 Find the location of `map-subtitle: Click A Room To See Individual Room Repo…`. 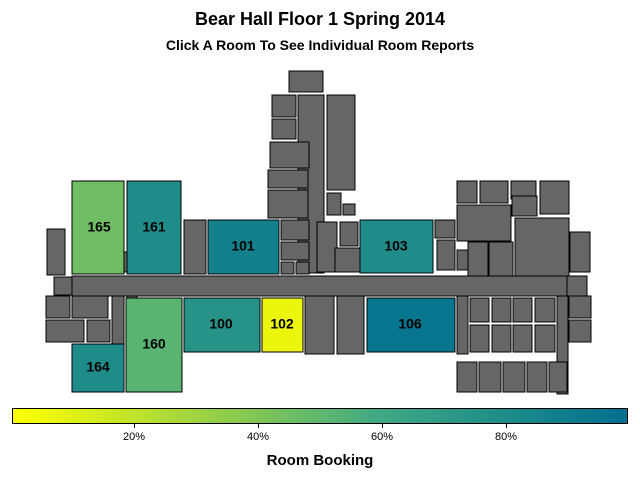

map-subtitle: Click A Room To See Individual Room Repo… is located at coordinates (320, 45).